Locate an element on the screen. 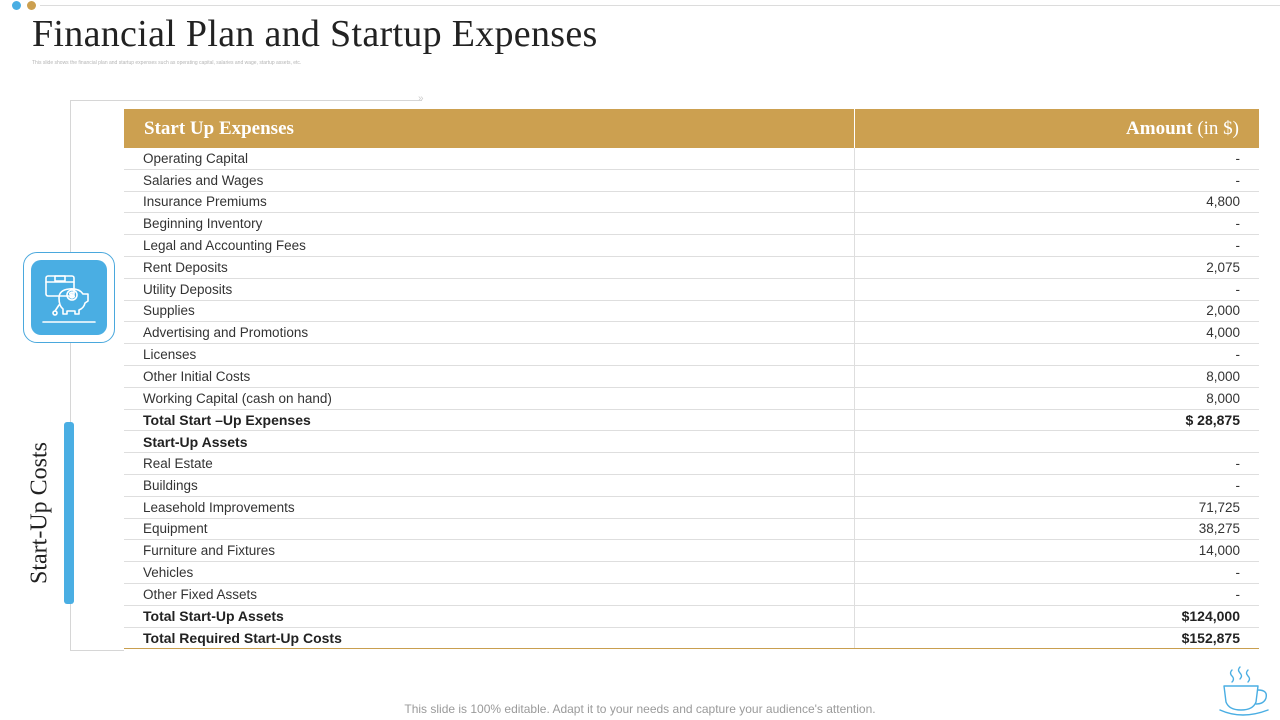 Image resolution: width=1280 pixels, height=720 pixels. row-label: Vehicles is located at coordinates (168, 573).